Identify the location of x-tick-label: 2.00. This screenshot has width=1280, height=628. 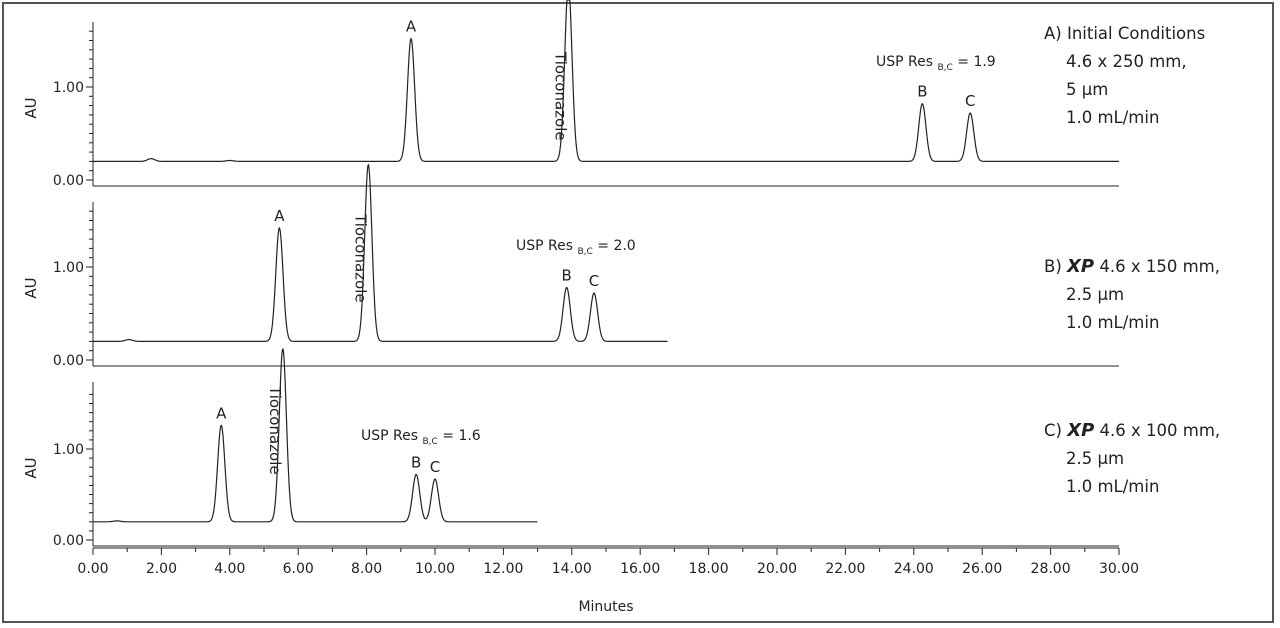
(161, 569).